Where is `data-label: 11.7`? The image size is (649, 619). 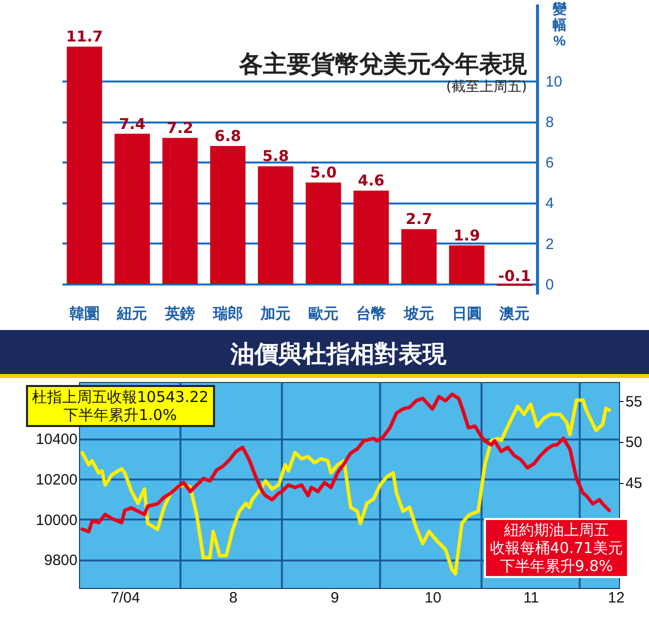
data-label: 11.7 is located at coordinates (84, 37).